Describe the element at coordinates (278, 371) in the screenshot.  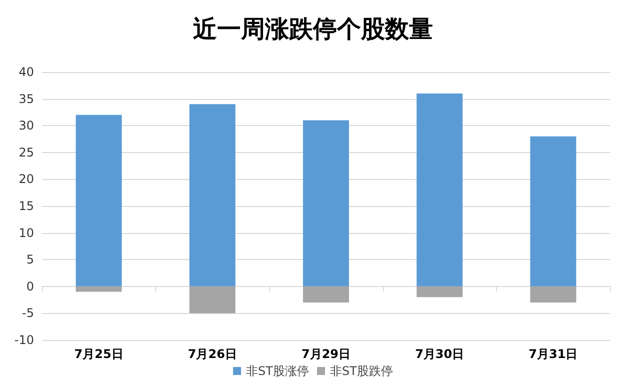
I see `legend-label: 非ST股涨停` at that location.